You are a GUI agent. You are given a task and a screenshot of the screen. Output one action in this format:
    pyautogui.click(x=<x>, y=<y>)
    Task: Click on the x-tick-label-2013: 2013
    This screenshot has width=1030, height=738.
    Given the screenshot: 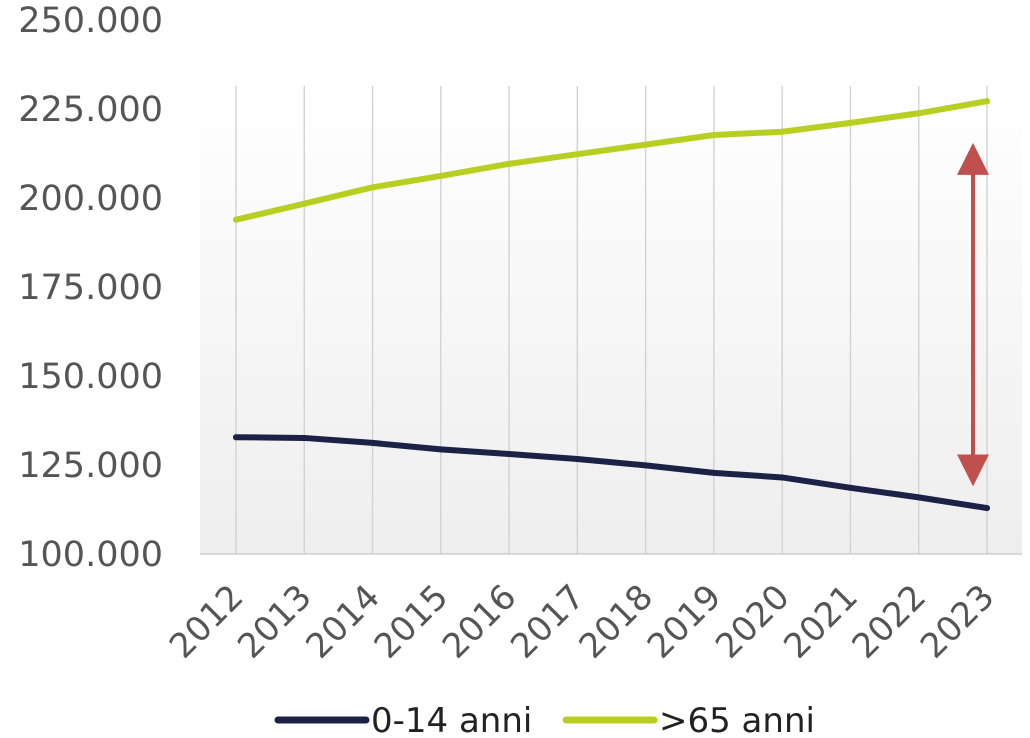 What is the action you would take?
    pyautogui.click(x=274, y=621)
    